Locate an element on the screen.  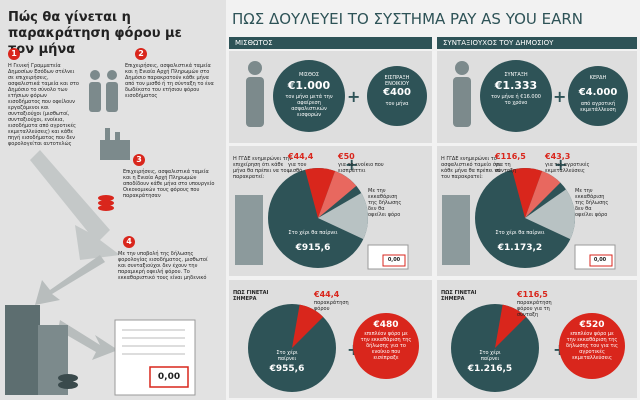
income-label: ΚΕΡΔΗ is located at coordinates (598, 78).